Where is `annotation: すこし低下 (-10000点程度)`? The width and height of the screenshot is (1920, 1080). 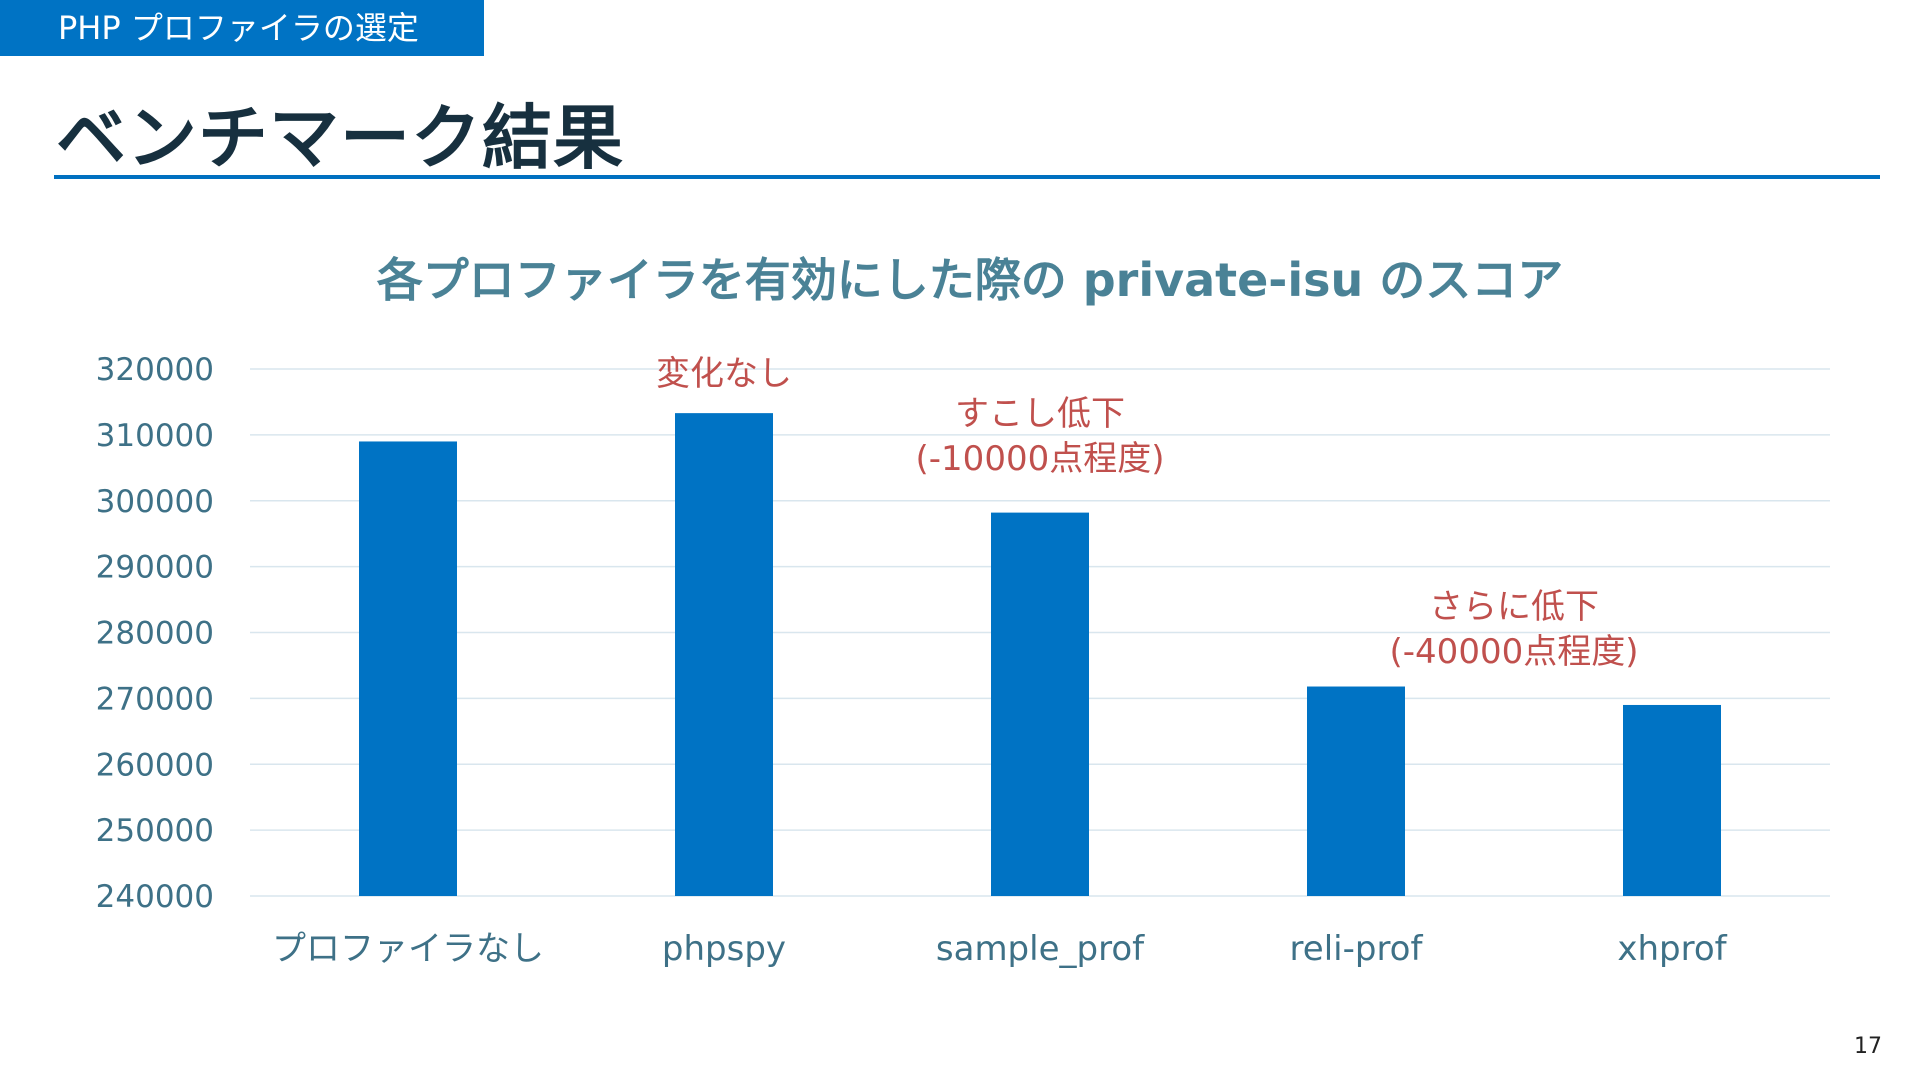 annotation: すこし低下 (-10000点程度) is located at coordinates (1040, 436).